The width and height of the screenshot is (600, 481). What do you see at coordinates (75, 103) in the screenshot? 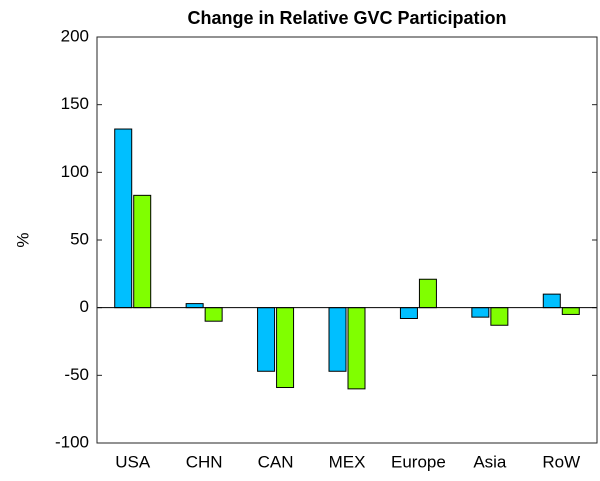
I see `y-tick-label: 150` at bounding box center [75, 103].